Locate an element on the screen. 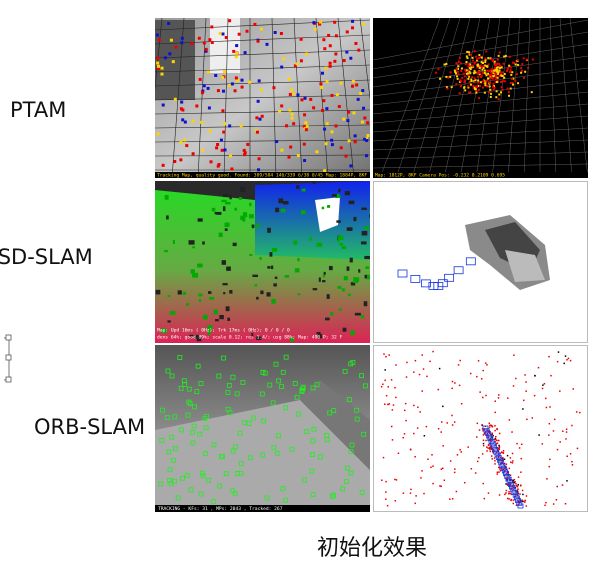 The height and width of the screenshot is (565, 605). row-label: ORB-SLAM is located at coordinates (89, 427).